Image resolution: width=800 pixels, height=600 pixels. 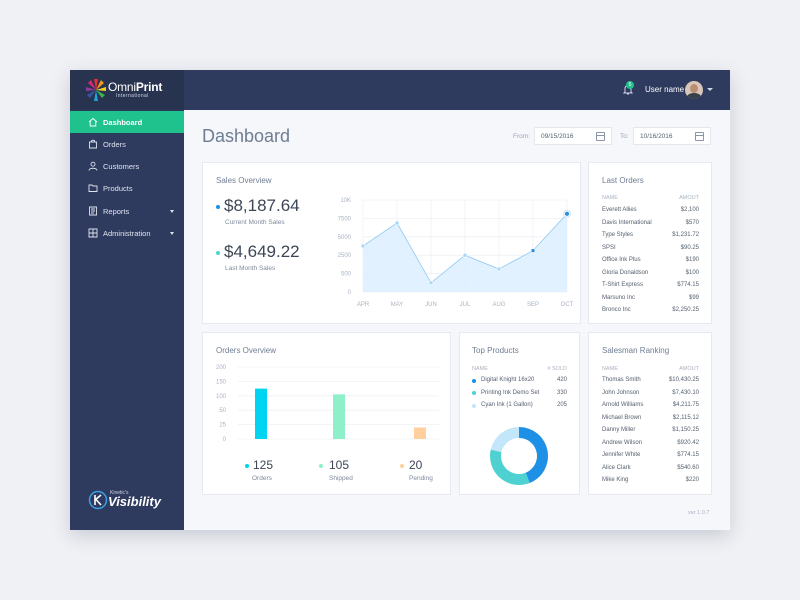 What do you see at coordinates (261, 413) in the screenshot?
I see `bar-orders` at bounding box center [261, 413].